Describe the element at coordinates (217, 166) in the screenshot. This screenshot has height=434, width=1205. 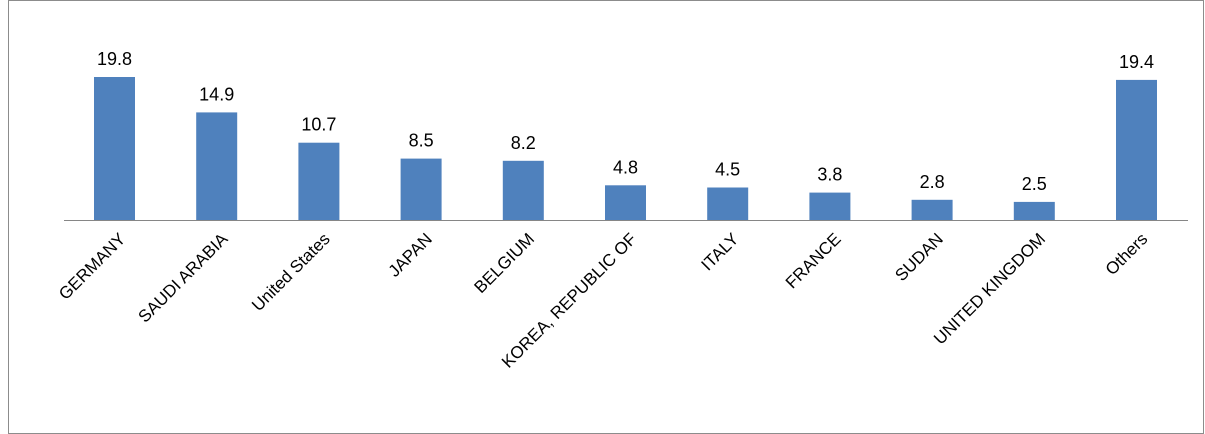
I see `bar-saudi-arabia` at that location.